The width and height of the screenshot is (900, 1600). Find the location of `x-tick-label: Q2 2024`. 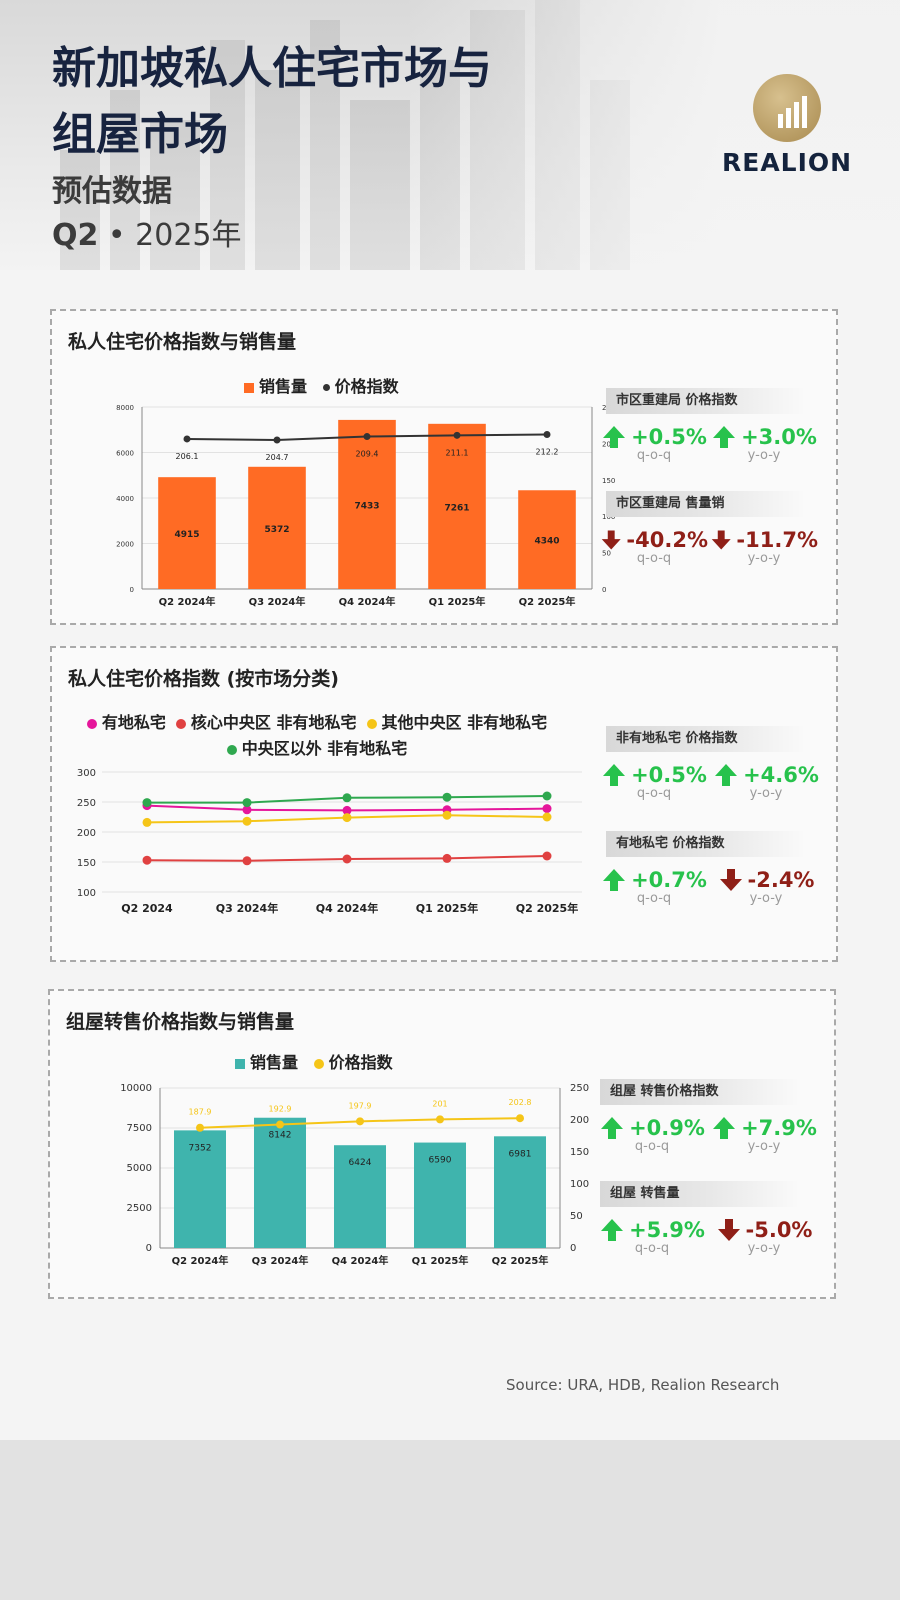

x-tick-label: Q2 2024 is located at coordinates (147, 908).